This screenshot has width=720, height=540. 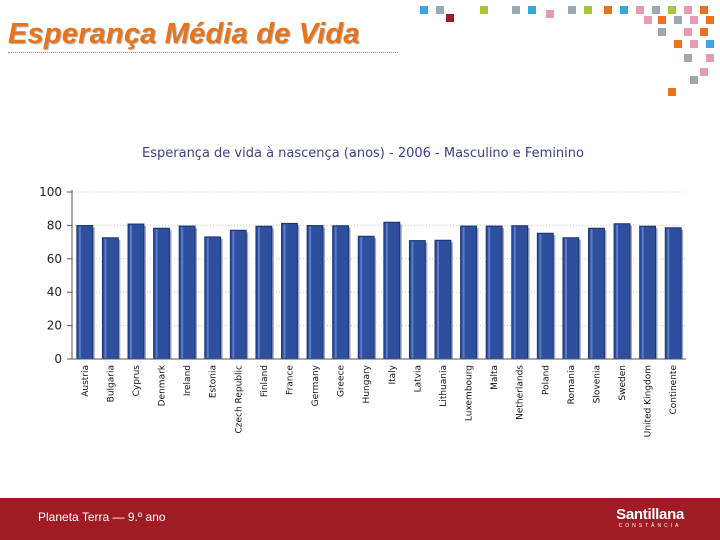 What do you see at coordinates (290, 380) in the screenshot?
I see `x-tick-label: France` at bounding box center [290, 380].